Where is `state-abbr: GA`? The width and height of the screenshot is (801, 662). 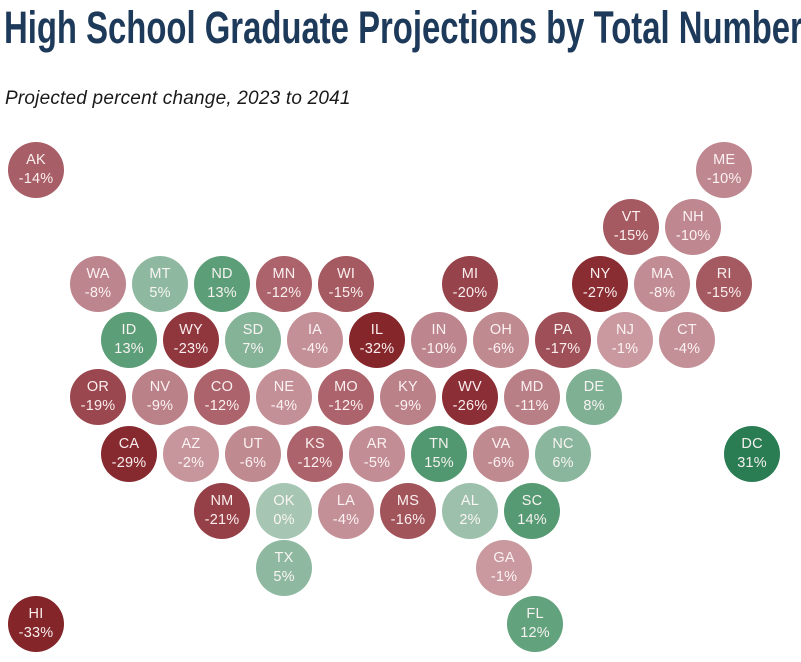 state-abbr: GA is located at coordinates (504, 557).